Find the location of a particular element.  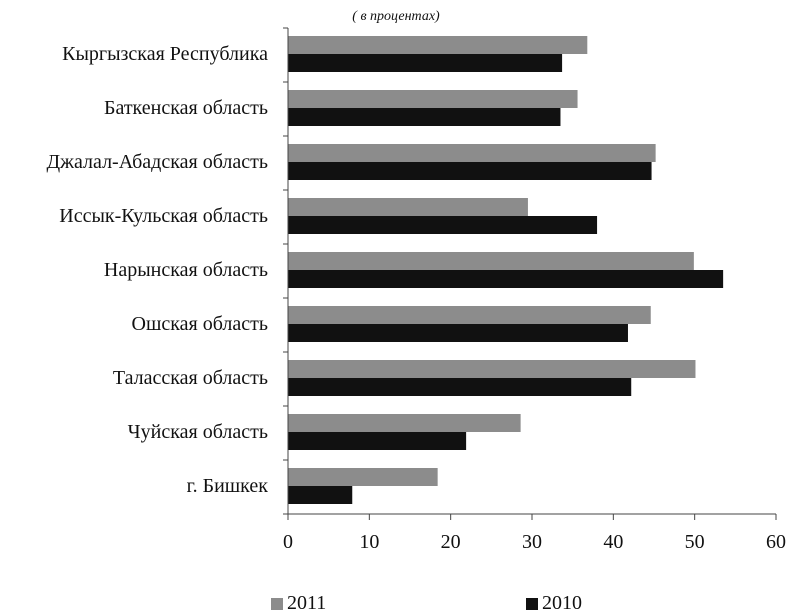

category-label-3: Джалал-Абадская область is located at coordinates (157, 162).